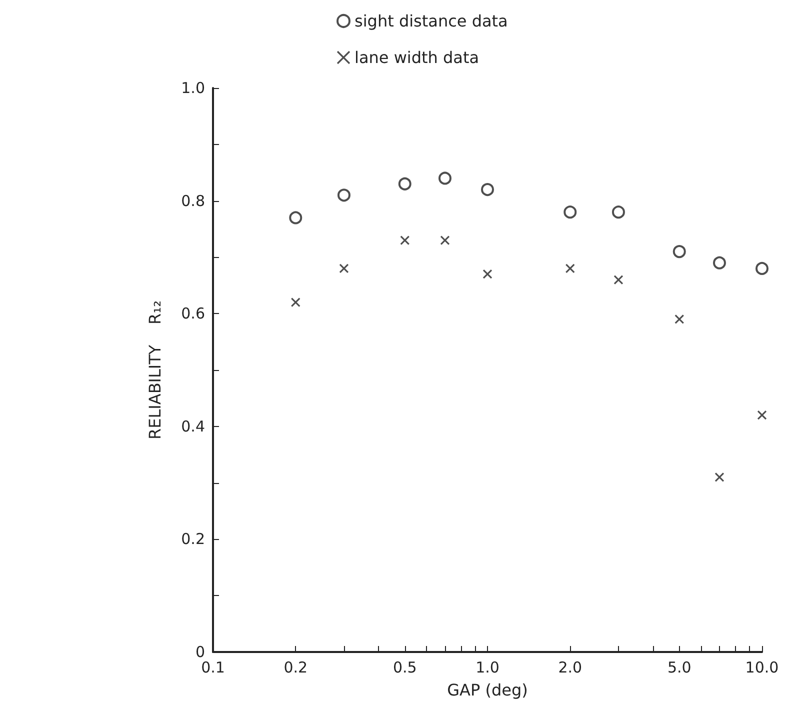 This screenshot has width=786, height=707. I want to click on y-axis-title: RELIABILITY R₁₂, so click(155, 370).